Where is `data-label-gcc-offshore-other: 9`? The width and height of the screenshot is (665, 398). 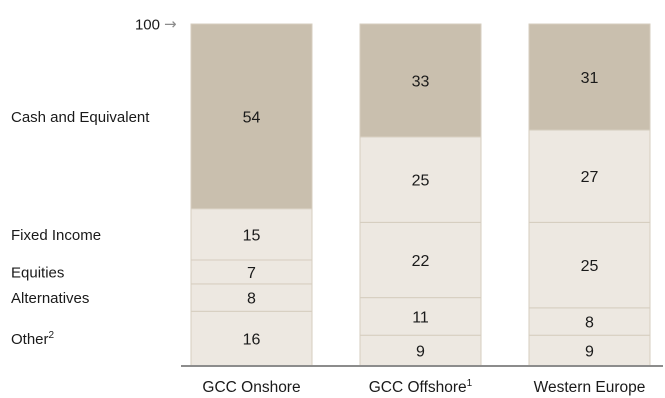 data-label-gcc-offshore-other: 9 is located at coordinates (420, 352).